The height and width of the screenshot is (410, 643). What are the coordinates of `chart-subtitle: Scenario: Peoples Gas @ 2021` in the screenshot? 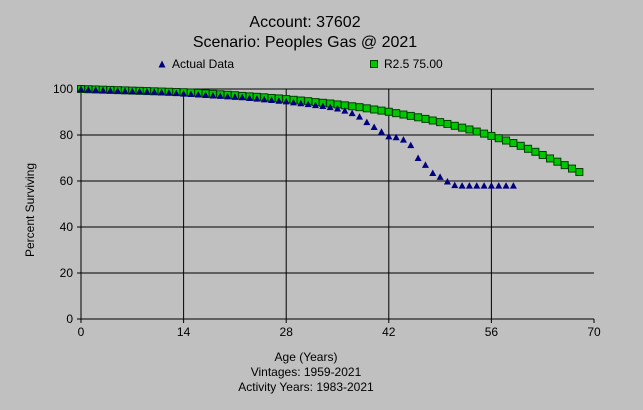 It's located at (305, 42).